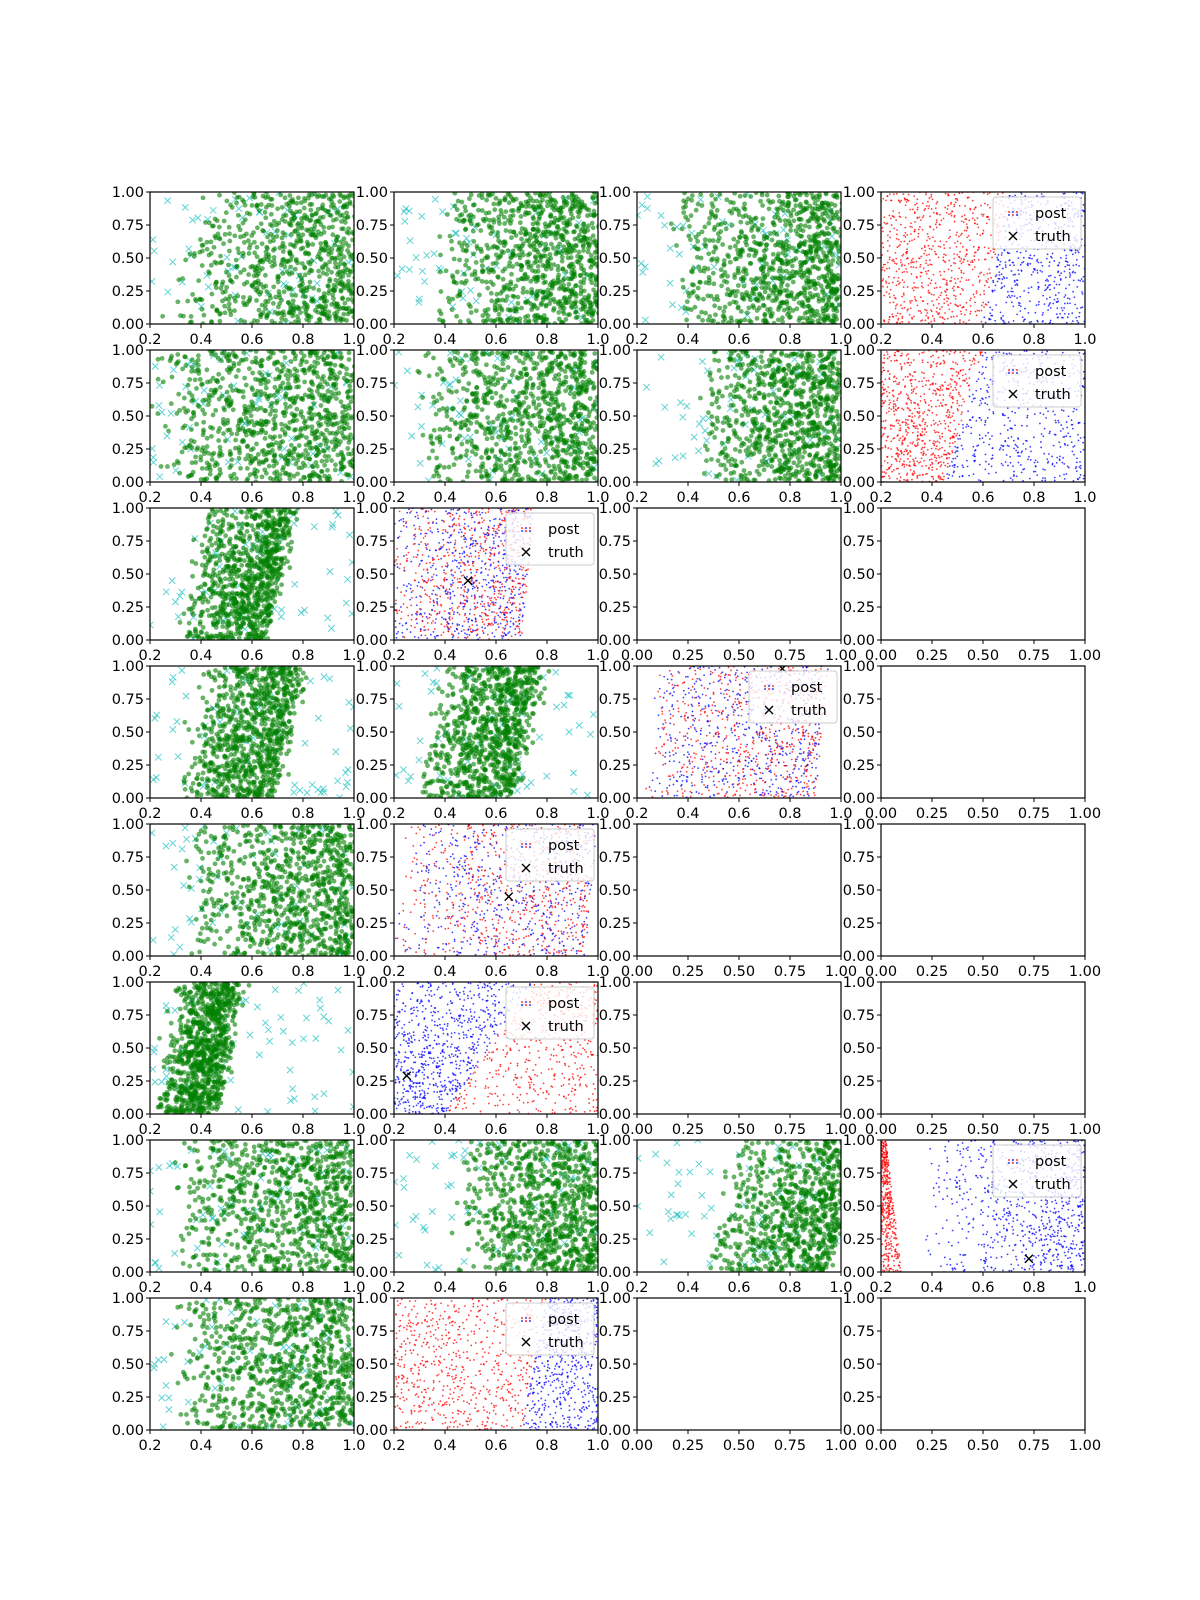 This screenshot has width=1200, height=1600. What do you see at coordinates (789, 340) in the screenshot?
I see `x-tick-label: 0.8` at bounding box center [789, 340].